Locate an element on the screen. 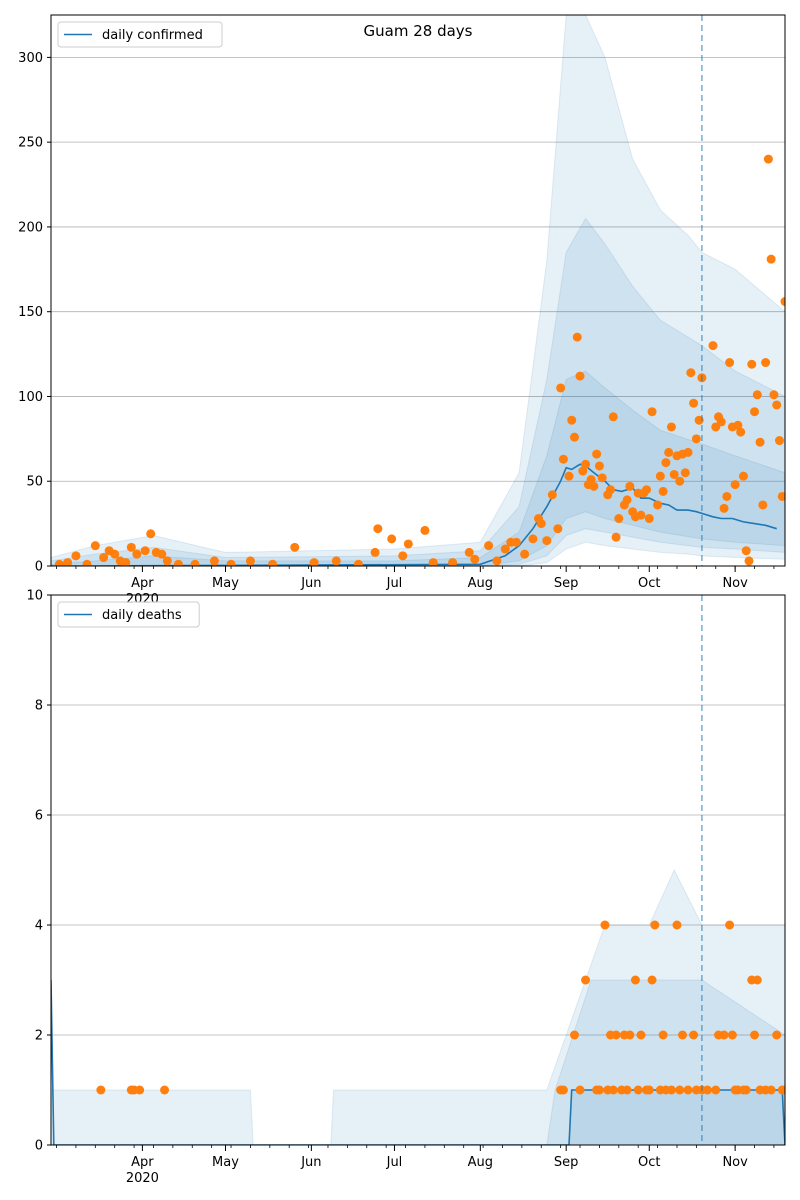 The height and width of the screenshot is (1200, 800). series-line-daily-deaths is located at coordinates (418, 1062).